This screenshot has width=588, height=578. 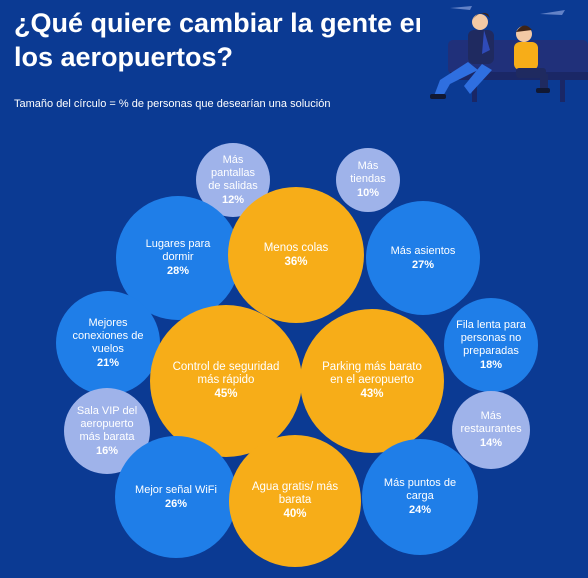 What do you see at coordinates (368, 172) in the screenshot?
I see `bubble-label: Más tiendas` at bounding box center [368, 172].